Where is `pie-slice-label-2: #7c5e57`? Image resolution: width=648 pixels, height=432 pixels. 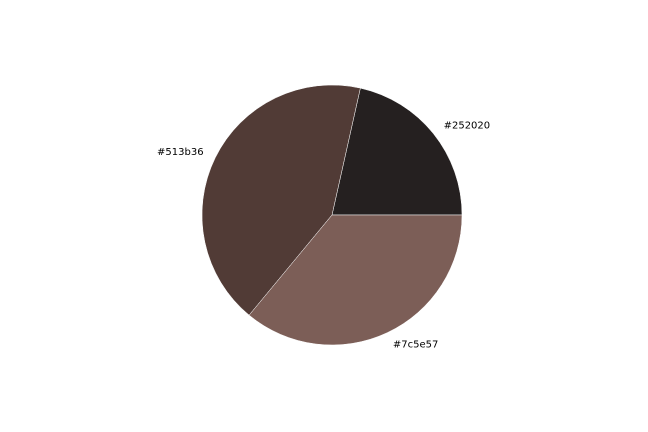
pie-slice-label-2: #7c5e57 is located at coordinates (415, 344).